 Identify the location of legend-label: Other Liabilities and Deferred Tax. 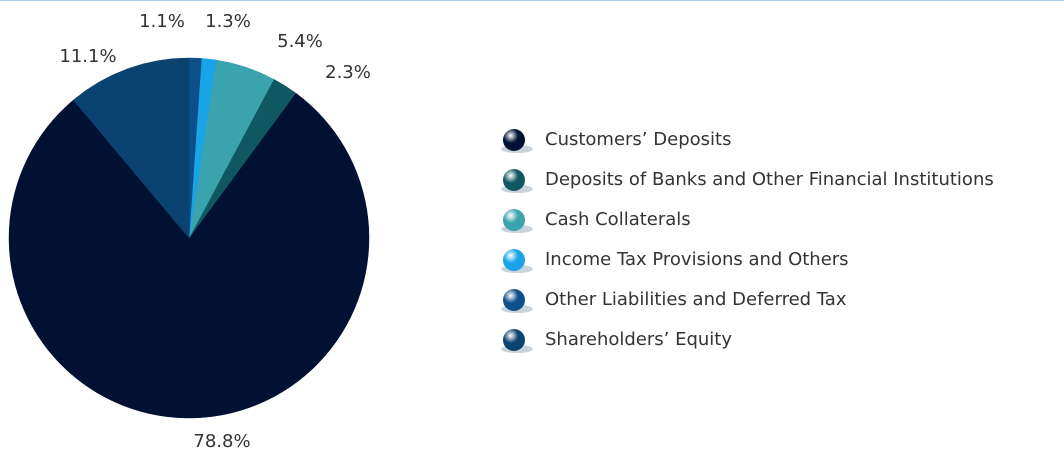
(696, 299).